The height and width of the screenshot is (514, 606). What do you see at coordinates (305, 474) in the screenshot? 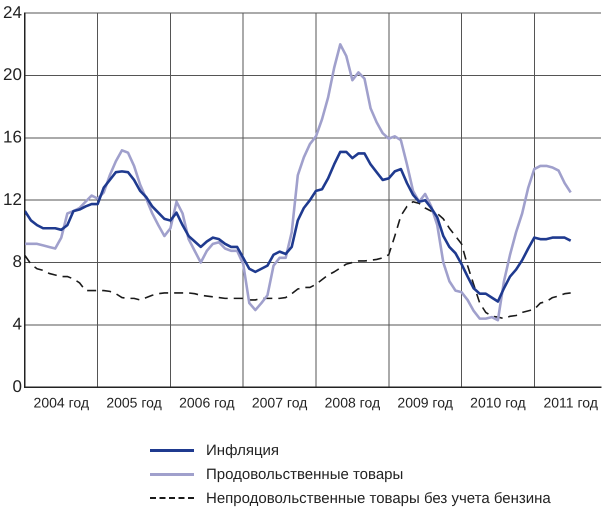
I see `legend-label: Продовольственные товары` at bounding box center [305, 474].